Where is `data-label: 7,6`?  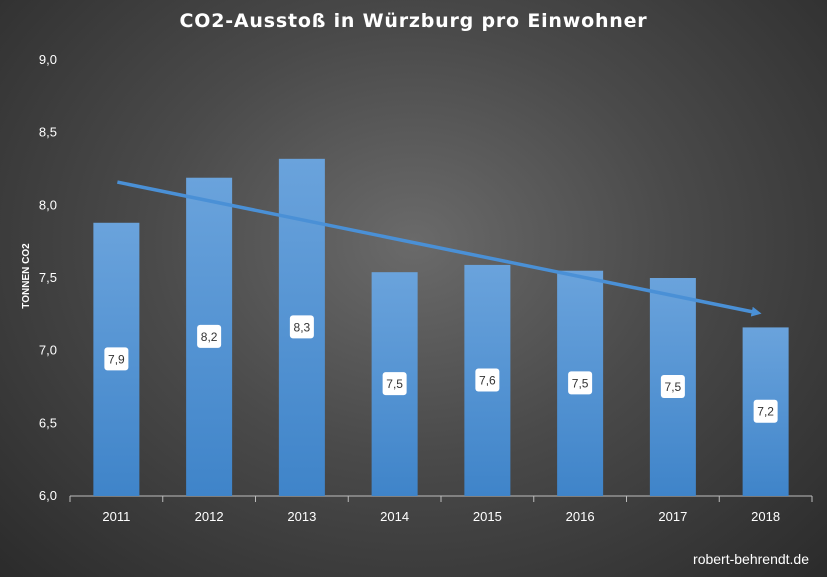 data-label: 7,6 is located at coordinates (487, 380).